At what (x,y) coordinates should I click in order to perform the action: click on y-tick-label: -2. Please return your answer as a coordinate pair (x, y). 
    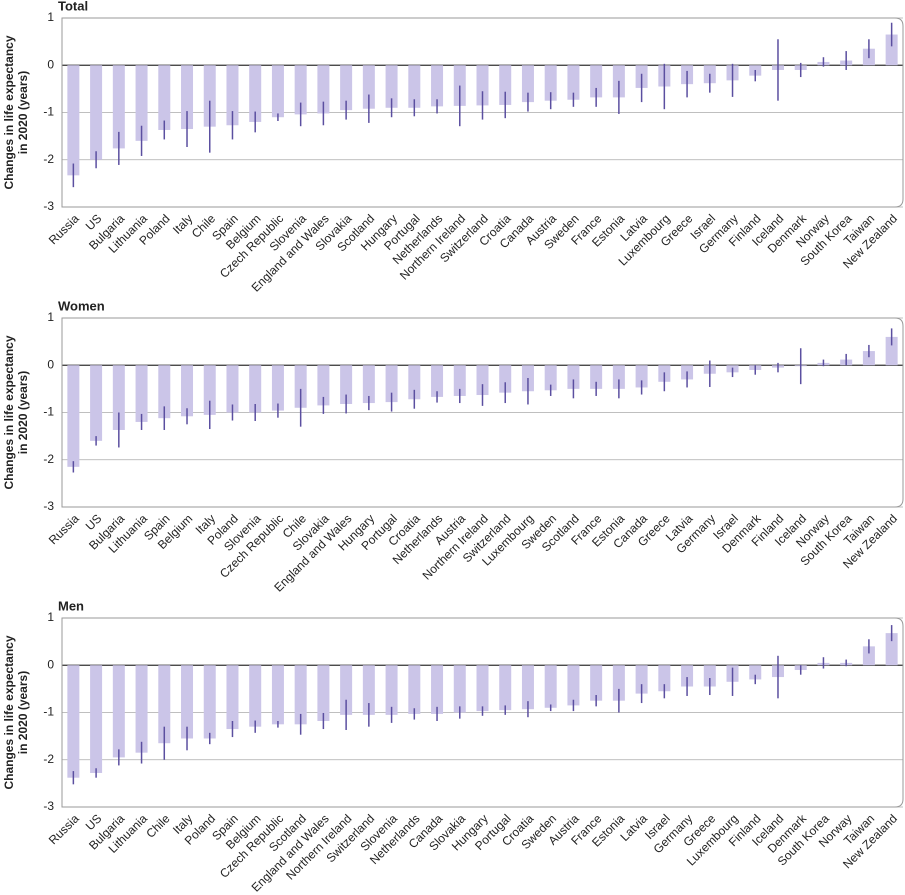
    Looking at the image, I should click on (48, 159).